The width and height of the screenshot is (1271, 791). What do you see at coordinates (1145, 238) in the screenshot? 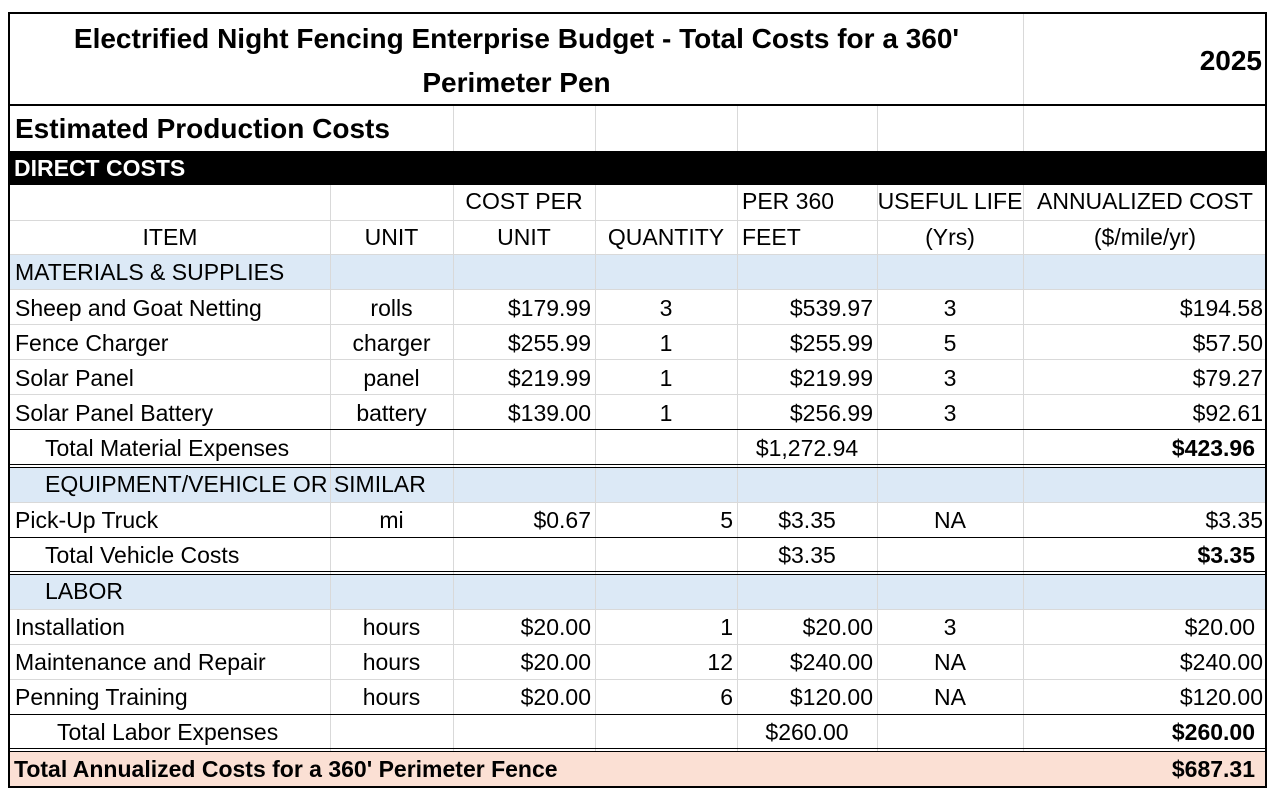
I see `col-header-annualized-2: ($/mile/yr)` at bounding box center [1145, 238].